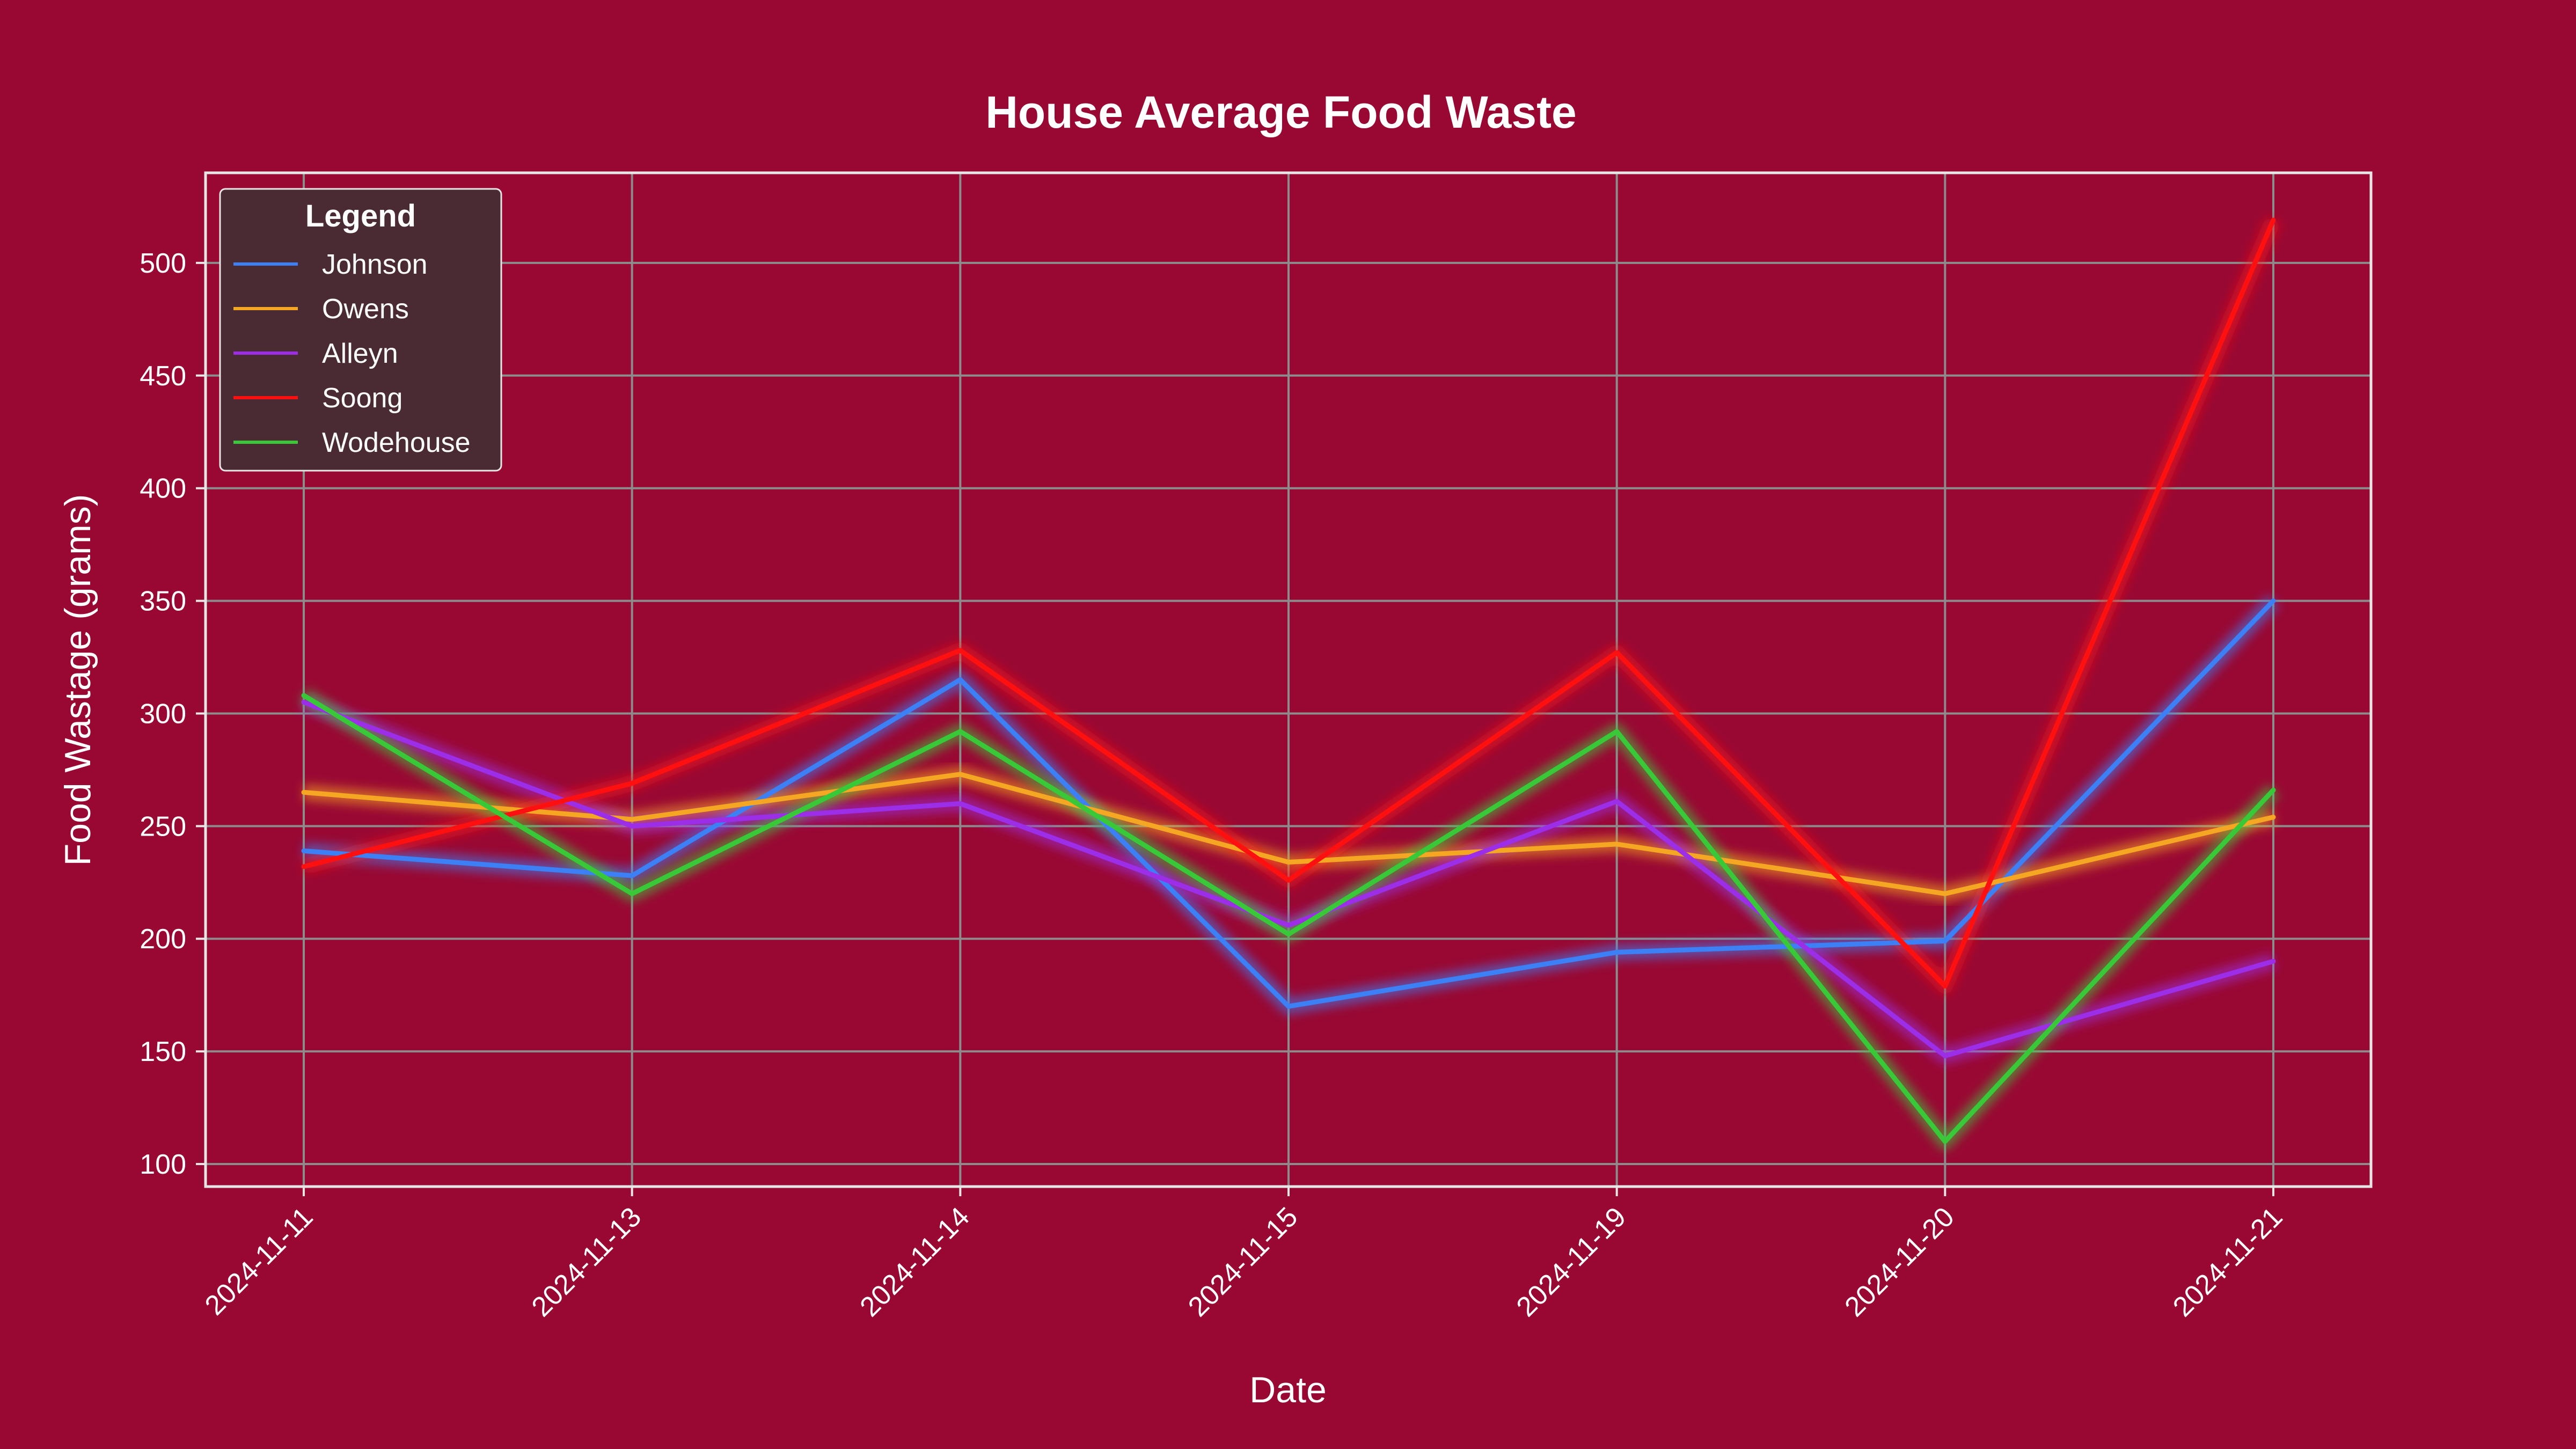  What do you see at coordinates (1899, 1261) in the screenshot?
I see `x-tick-label: 2024-11-20` at bounding box center [1899, 1261].